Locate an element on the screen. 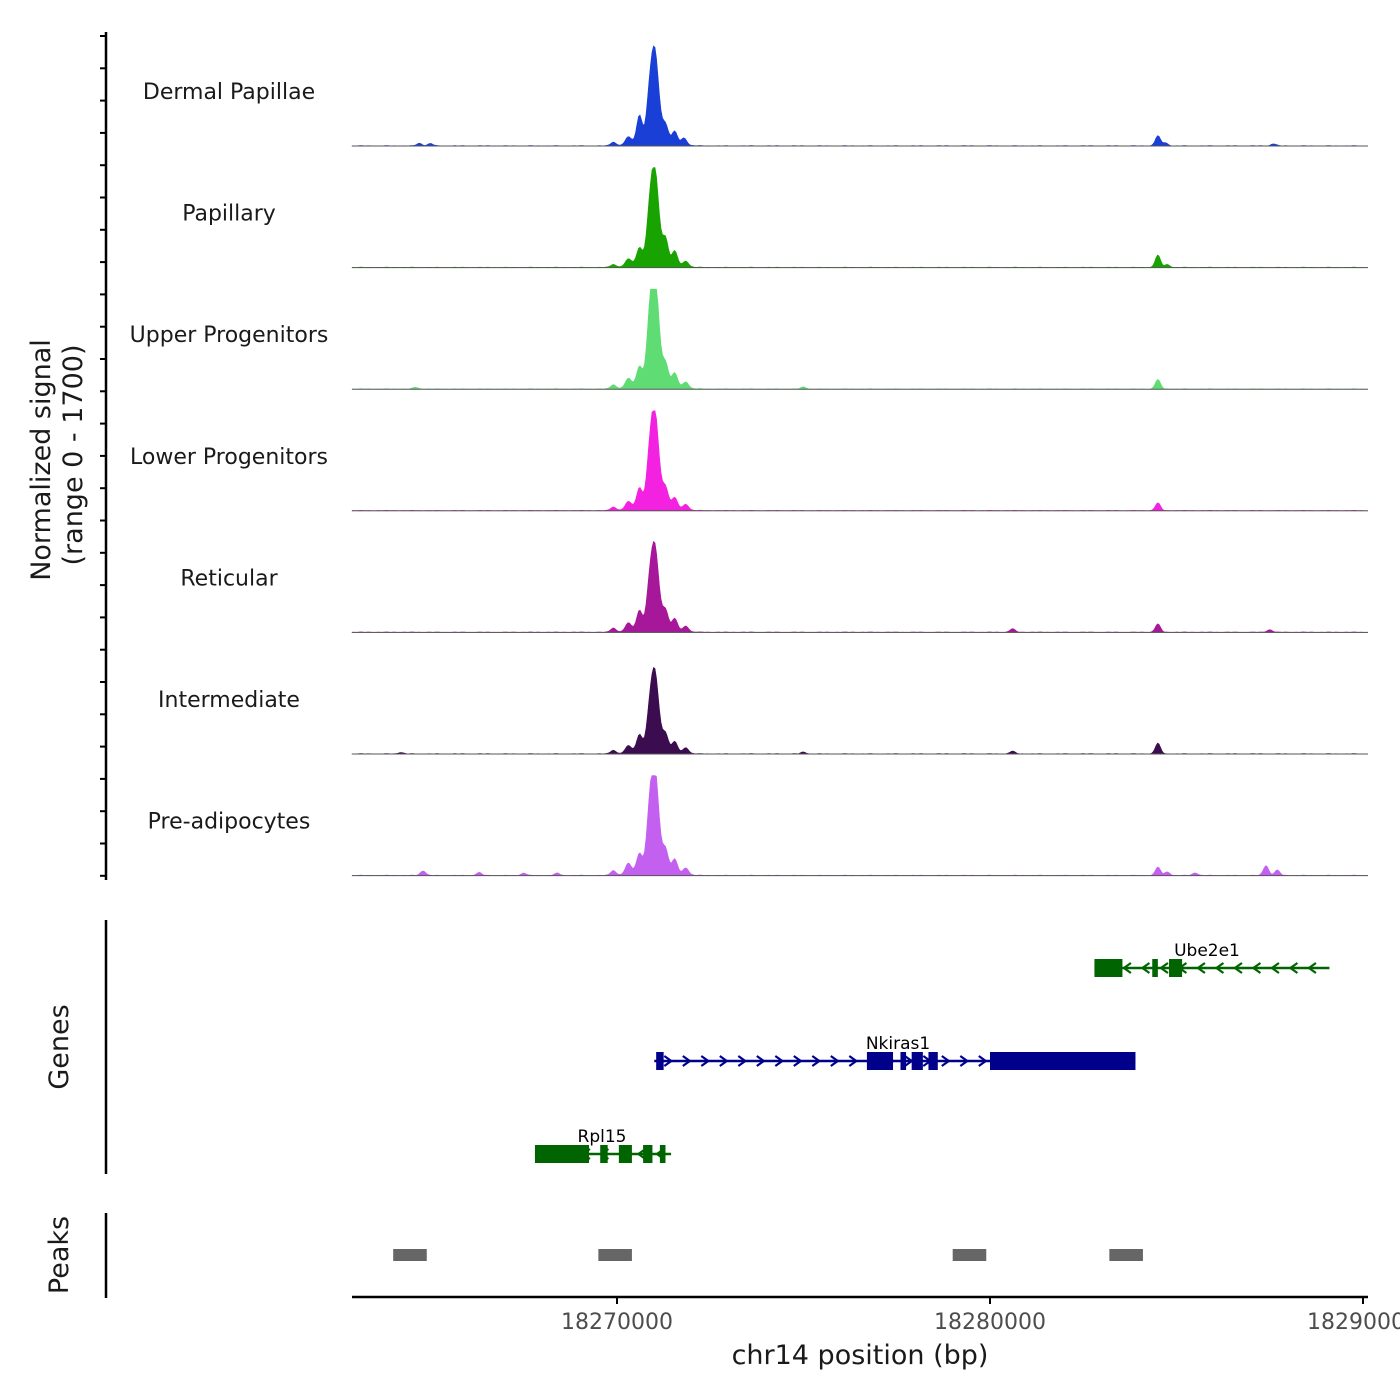  x-tick-label: 18270000 is located at coordinates (617, 1322).